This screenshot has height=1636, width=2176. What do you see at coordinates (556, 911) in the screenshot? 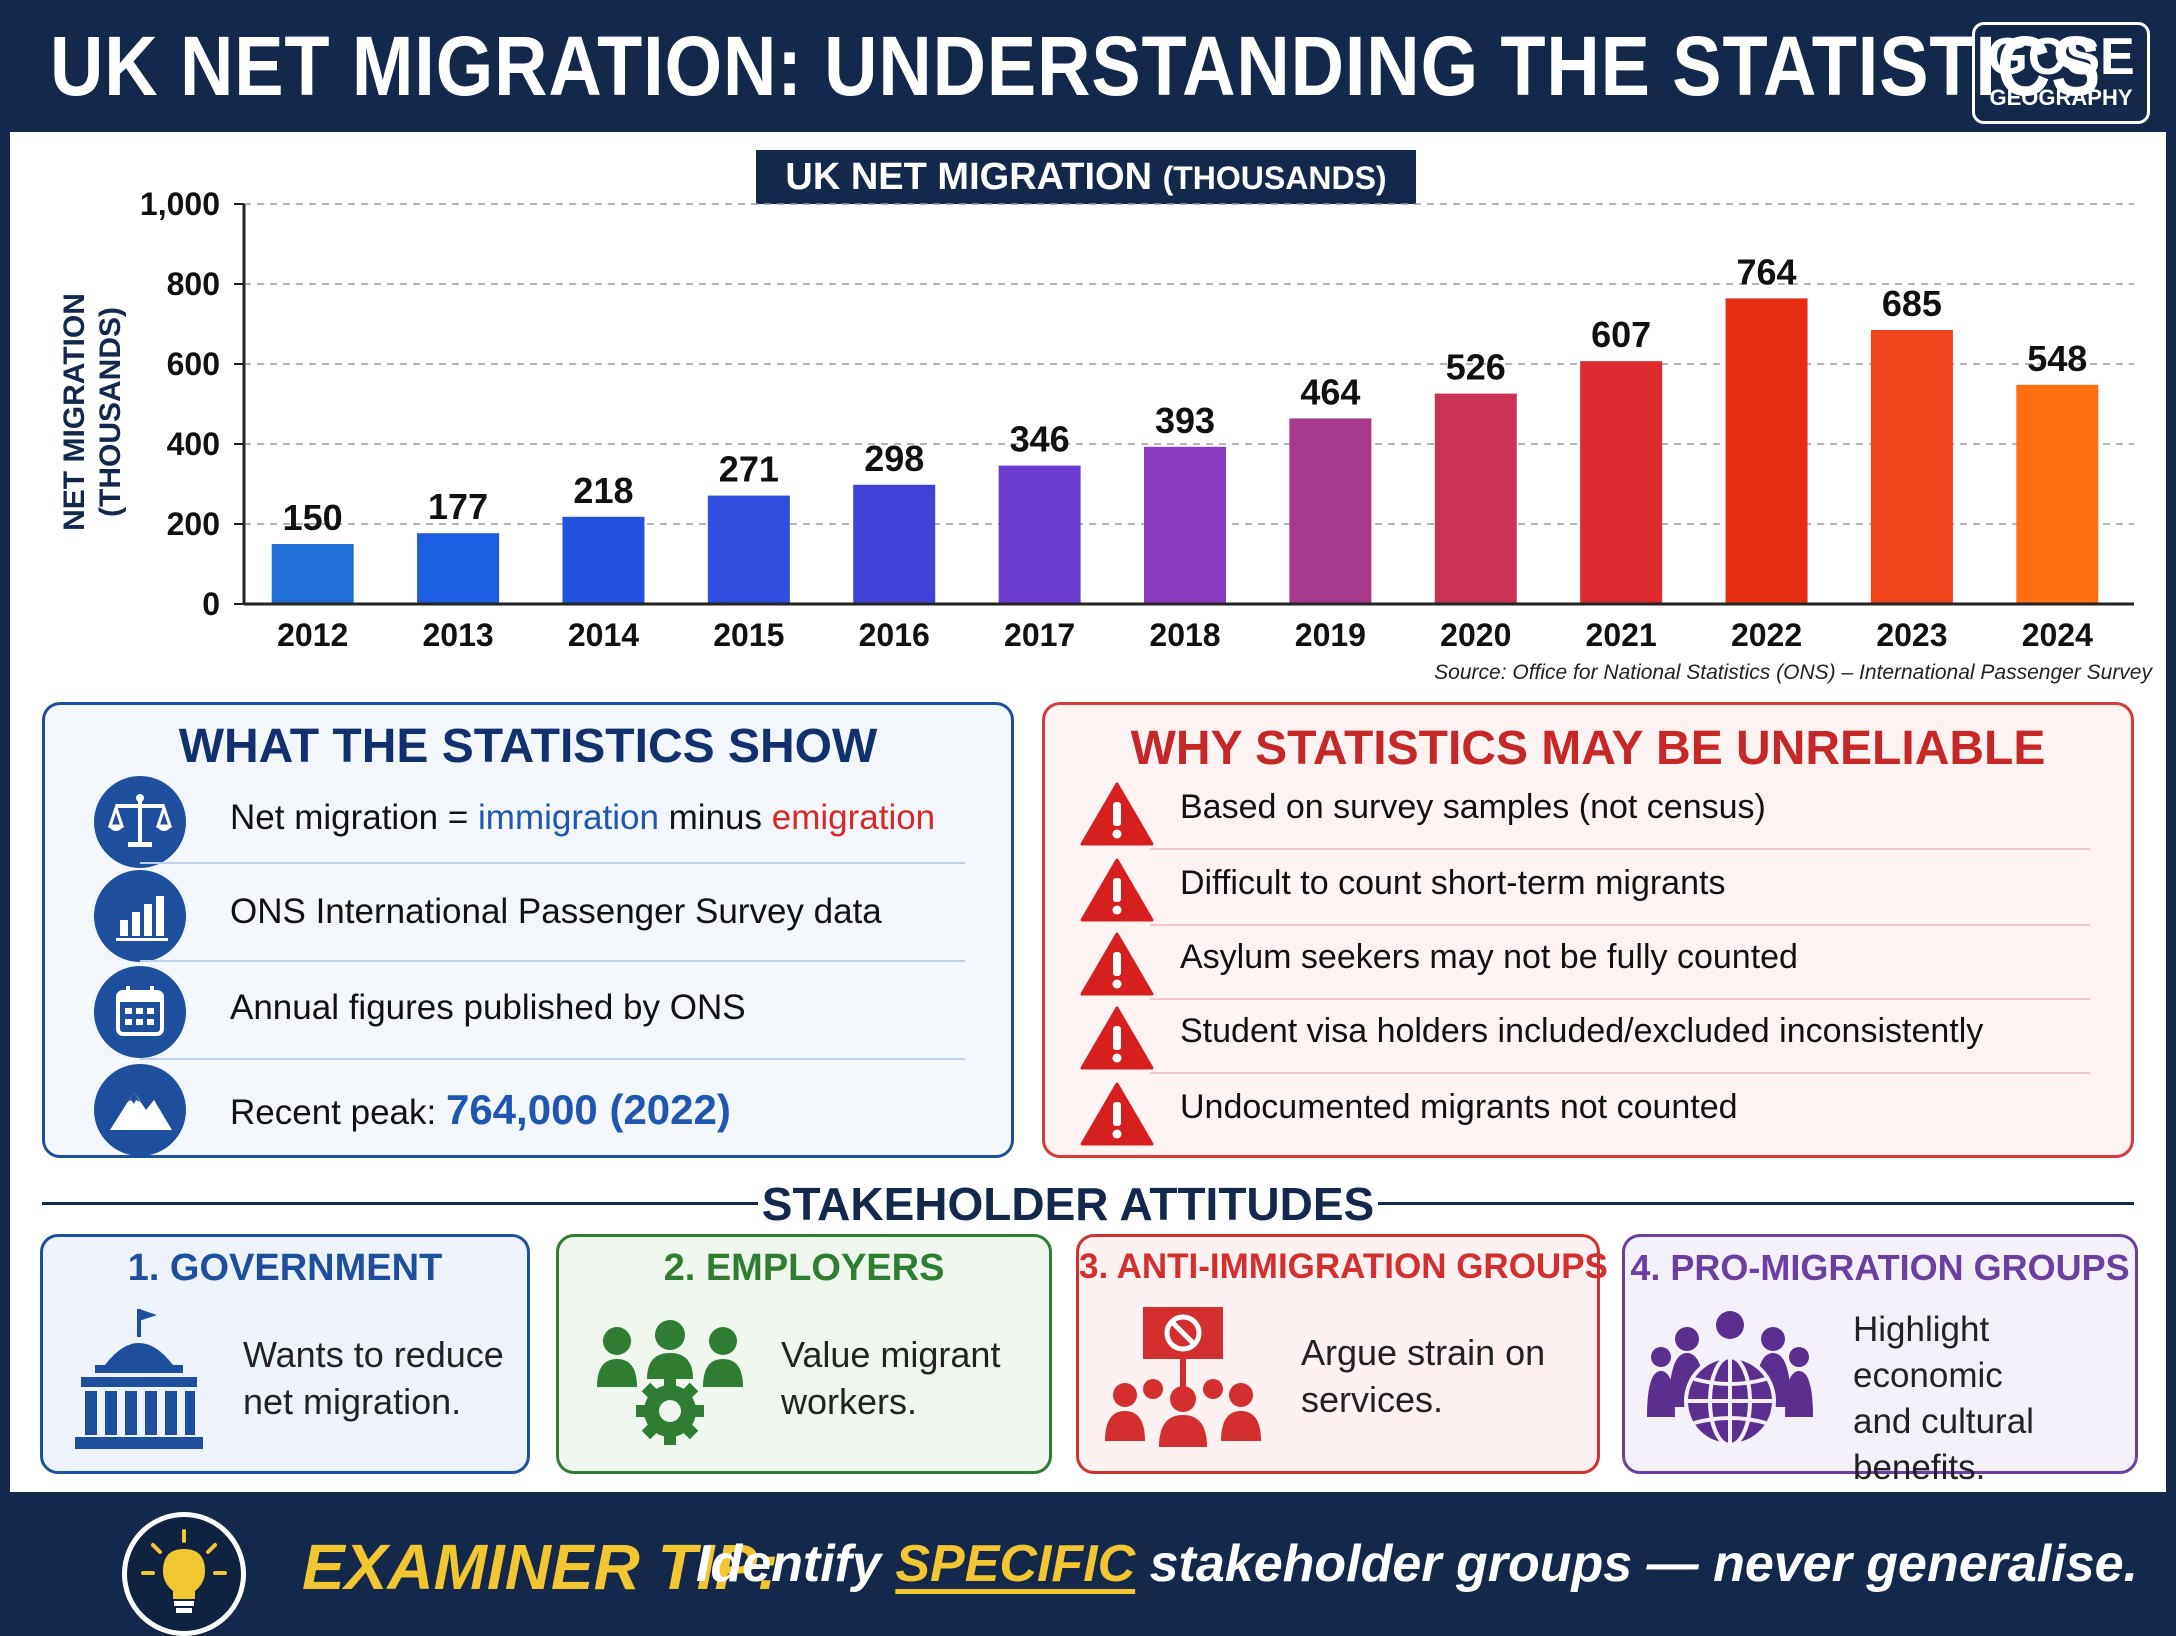
I see `show-item-text: ONS International Passenger Survey data` at bounding box center [556, 911].